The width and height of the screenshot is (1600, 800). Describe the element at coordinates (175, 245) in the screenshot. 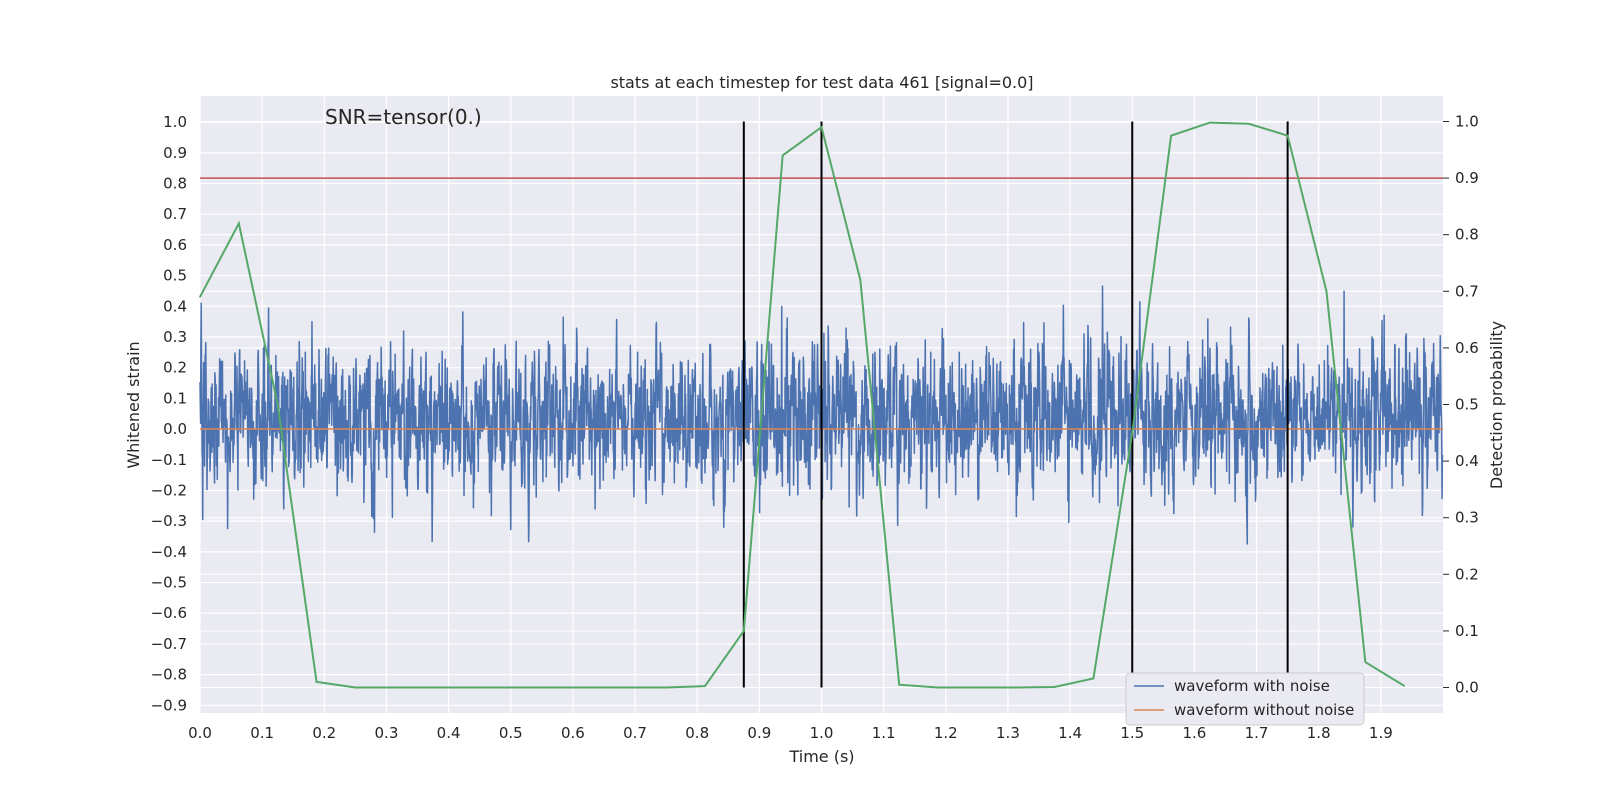

I see `y-left-tick-label-4: 0.6` at that location.